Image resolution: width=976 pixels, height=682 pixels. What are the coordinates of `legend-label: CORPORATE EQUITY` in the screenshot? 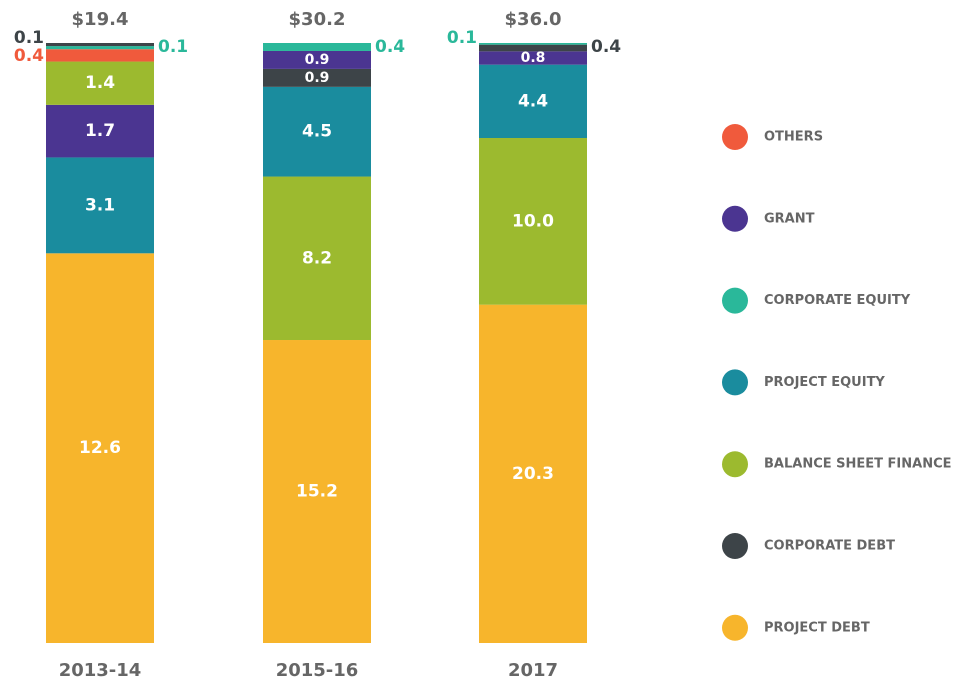 It's located at (837, 300).